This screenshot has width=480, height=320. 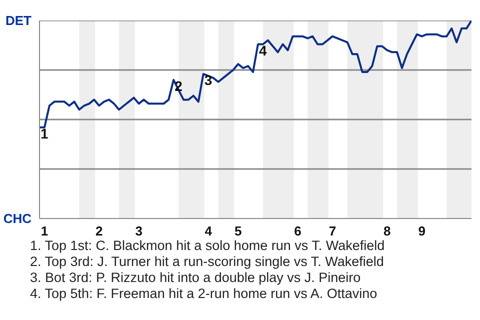 I want to click on x-tick-label: 1, so click(x=44, y=231).